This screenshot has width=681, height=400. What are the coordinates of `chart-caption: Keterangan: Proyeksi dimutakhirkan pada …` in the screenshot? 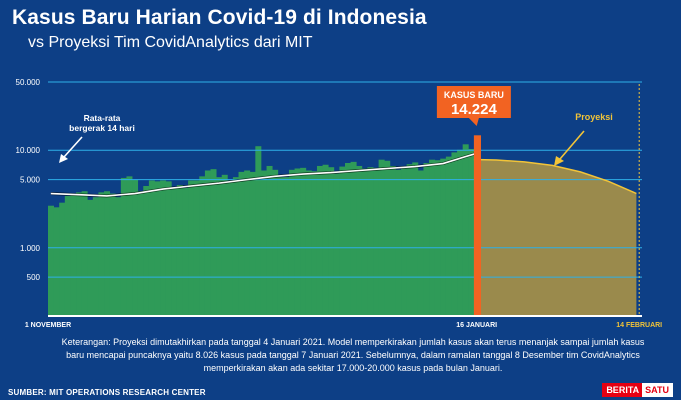 It's located at (353, 355).